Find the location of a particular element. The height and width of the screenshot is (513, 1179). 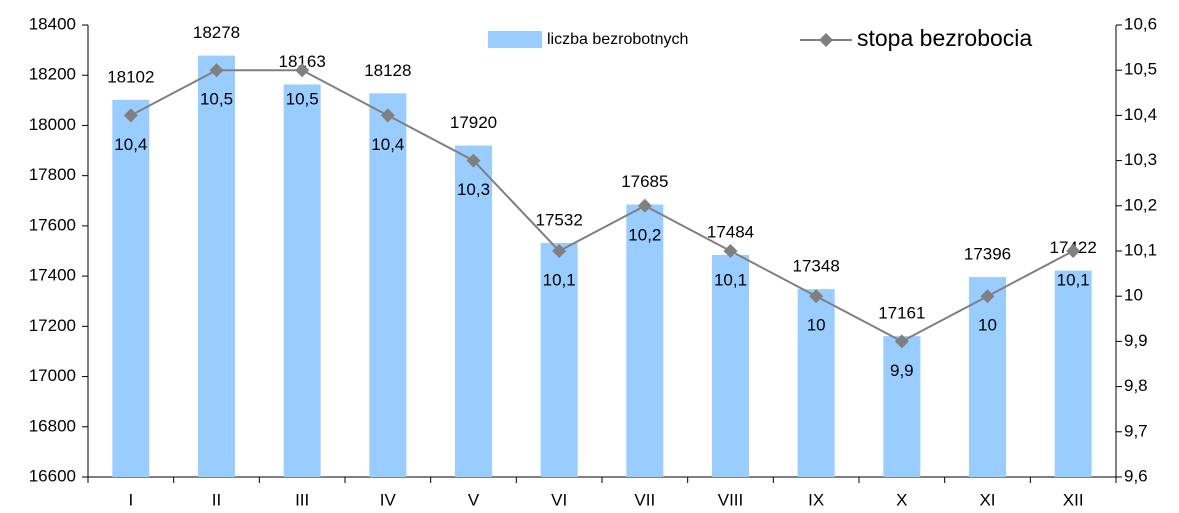

legend-label: stopa bezrobocia is located at coordinates (944, 38).